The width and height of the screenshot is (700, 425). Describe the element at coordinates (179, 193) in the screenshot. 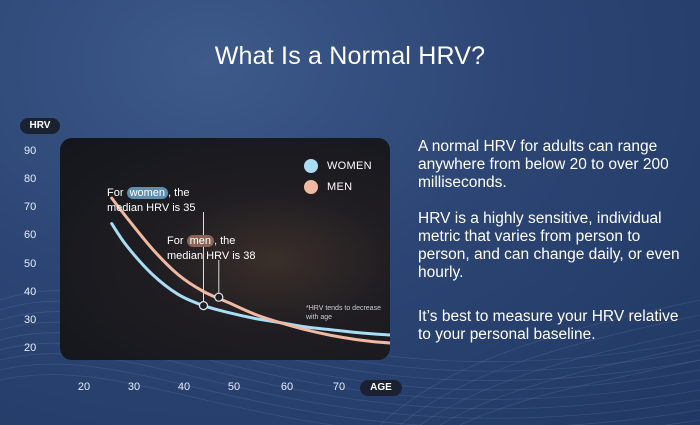

I see `annotation-women-suffix: , the` at that location.